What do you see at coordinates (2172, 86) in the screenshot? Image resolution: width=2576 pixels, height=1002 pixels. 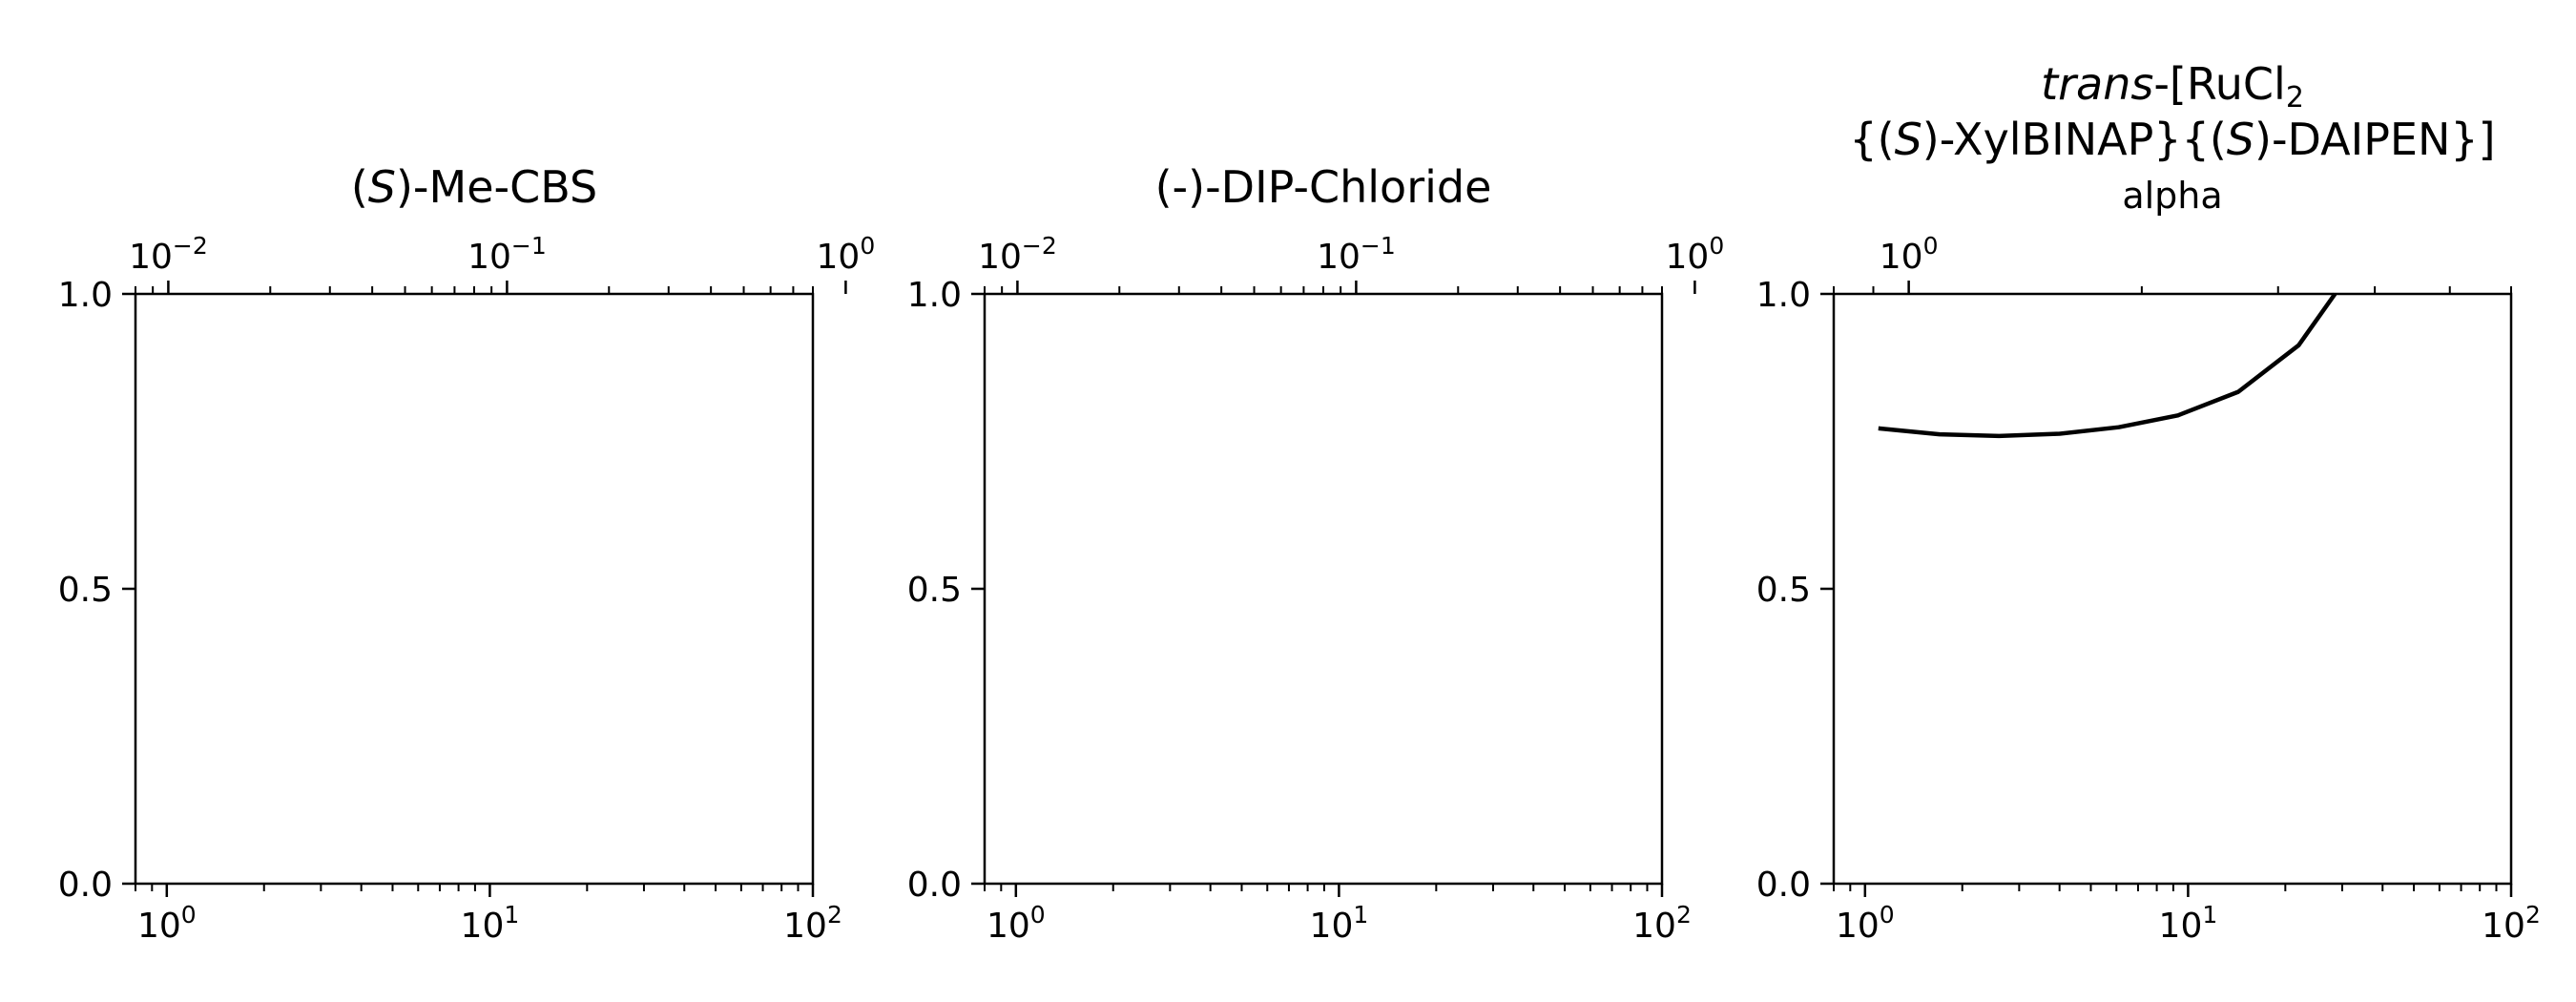 I see `chart-title-line: trans-[RuCl2` at bounding box center [2172, 86].